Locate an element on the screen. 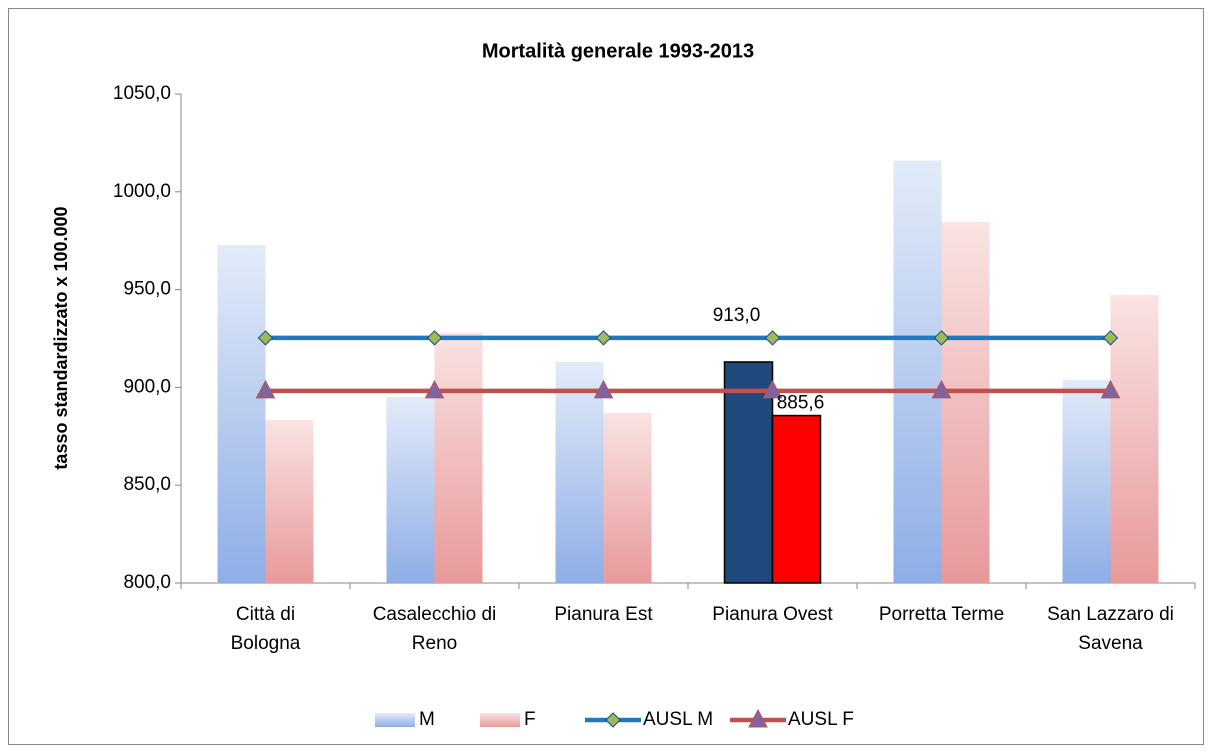 The width and height of the screenshot is (1212, 753). y-tick-label: 1050,0 is located at coordinates (142, 93).